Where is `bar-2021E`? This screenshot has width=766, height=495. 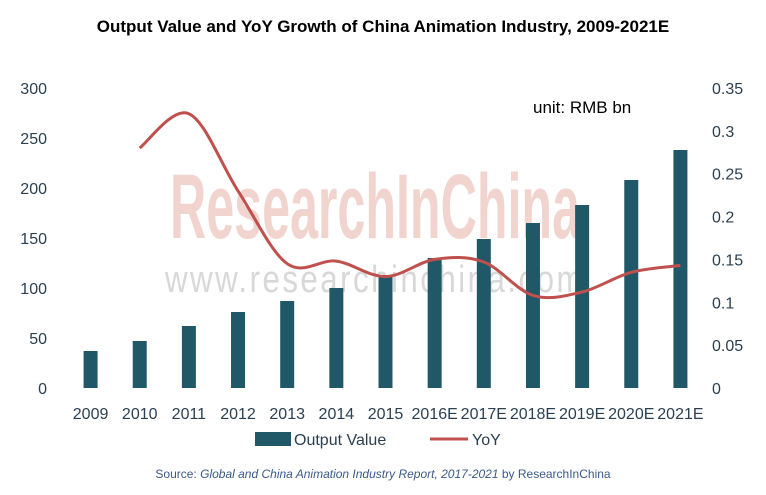 bar-2021E is located at coordinates (680, 269).